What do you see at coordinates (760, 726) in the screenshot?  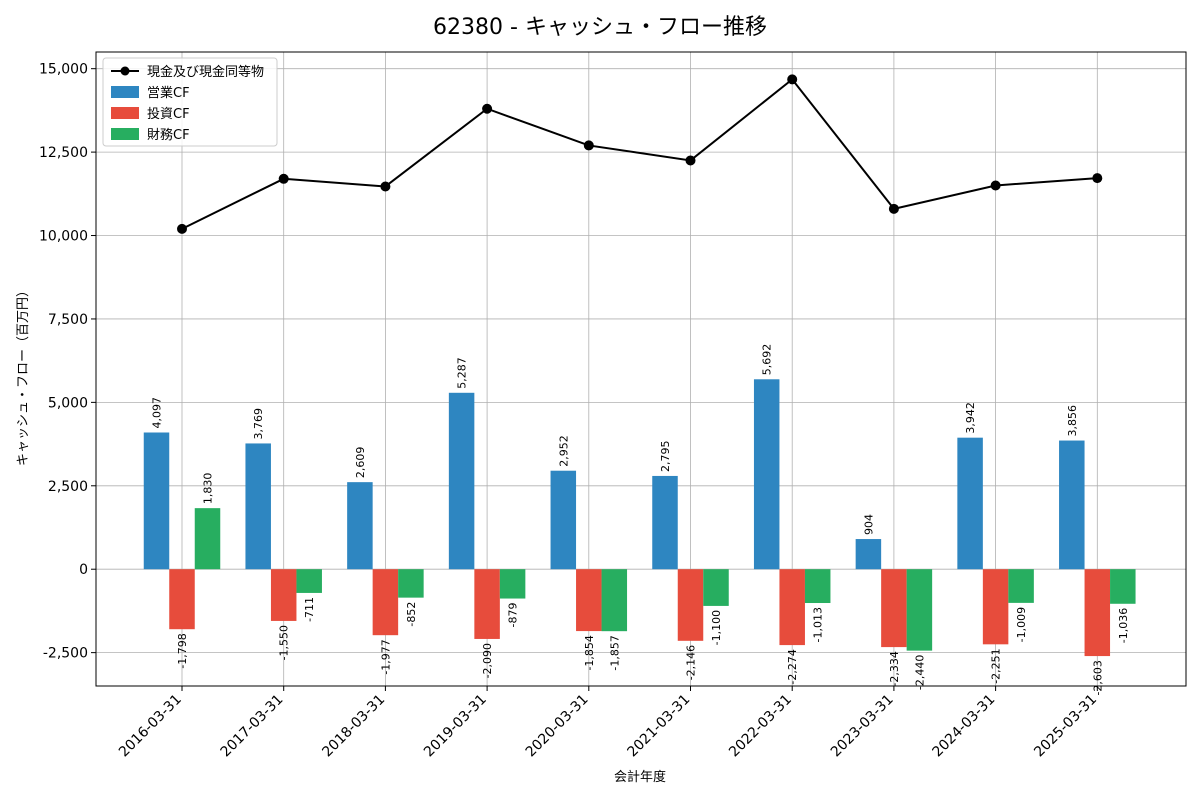 I see `x-tick-label: 2022-03-31` at bounding box center [760, 726].